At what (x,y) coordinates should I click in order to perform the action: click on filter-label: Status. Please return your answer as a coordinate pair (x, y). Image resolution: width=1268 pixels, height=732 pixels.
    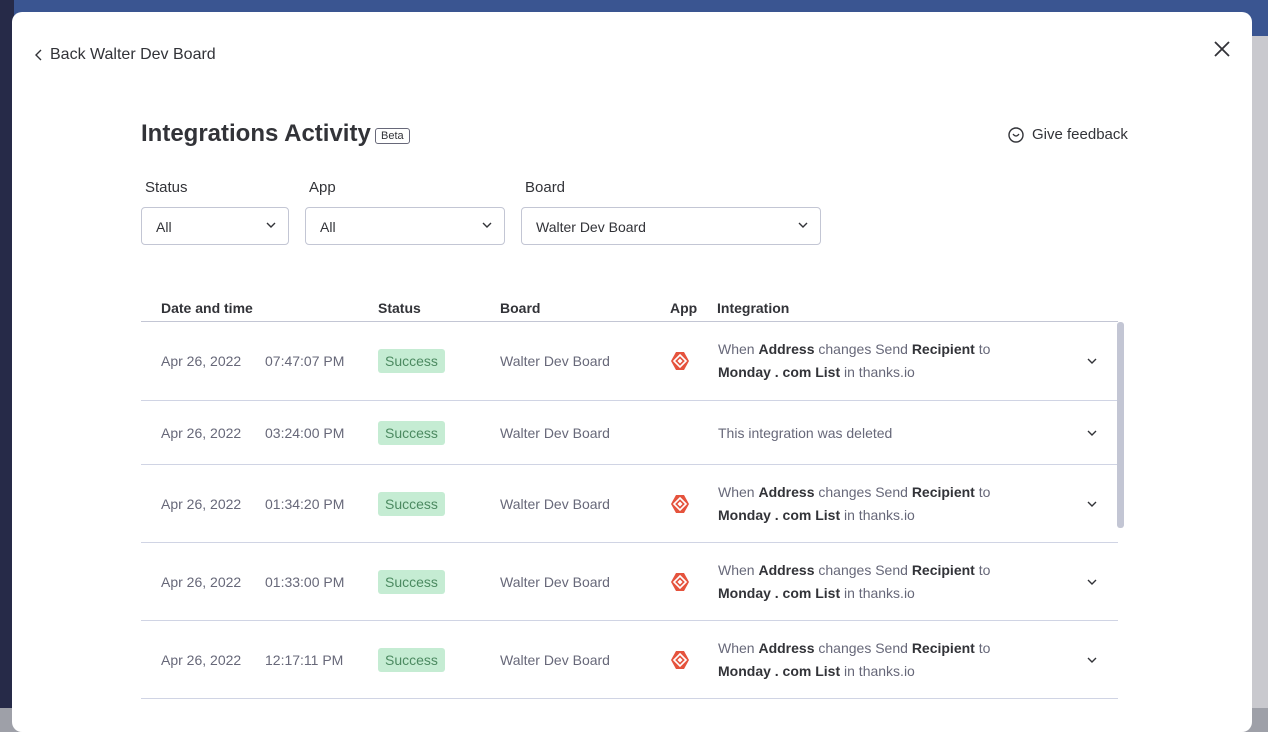
    Looking at the image, I should click on (166, 187).